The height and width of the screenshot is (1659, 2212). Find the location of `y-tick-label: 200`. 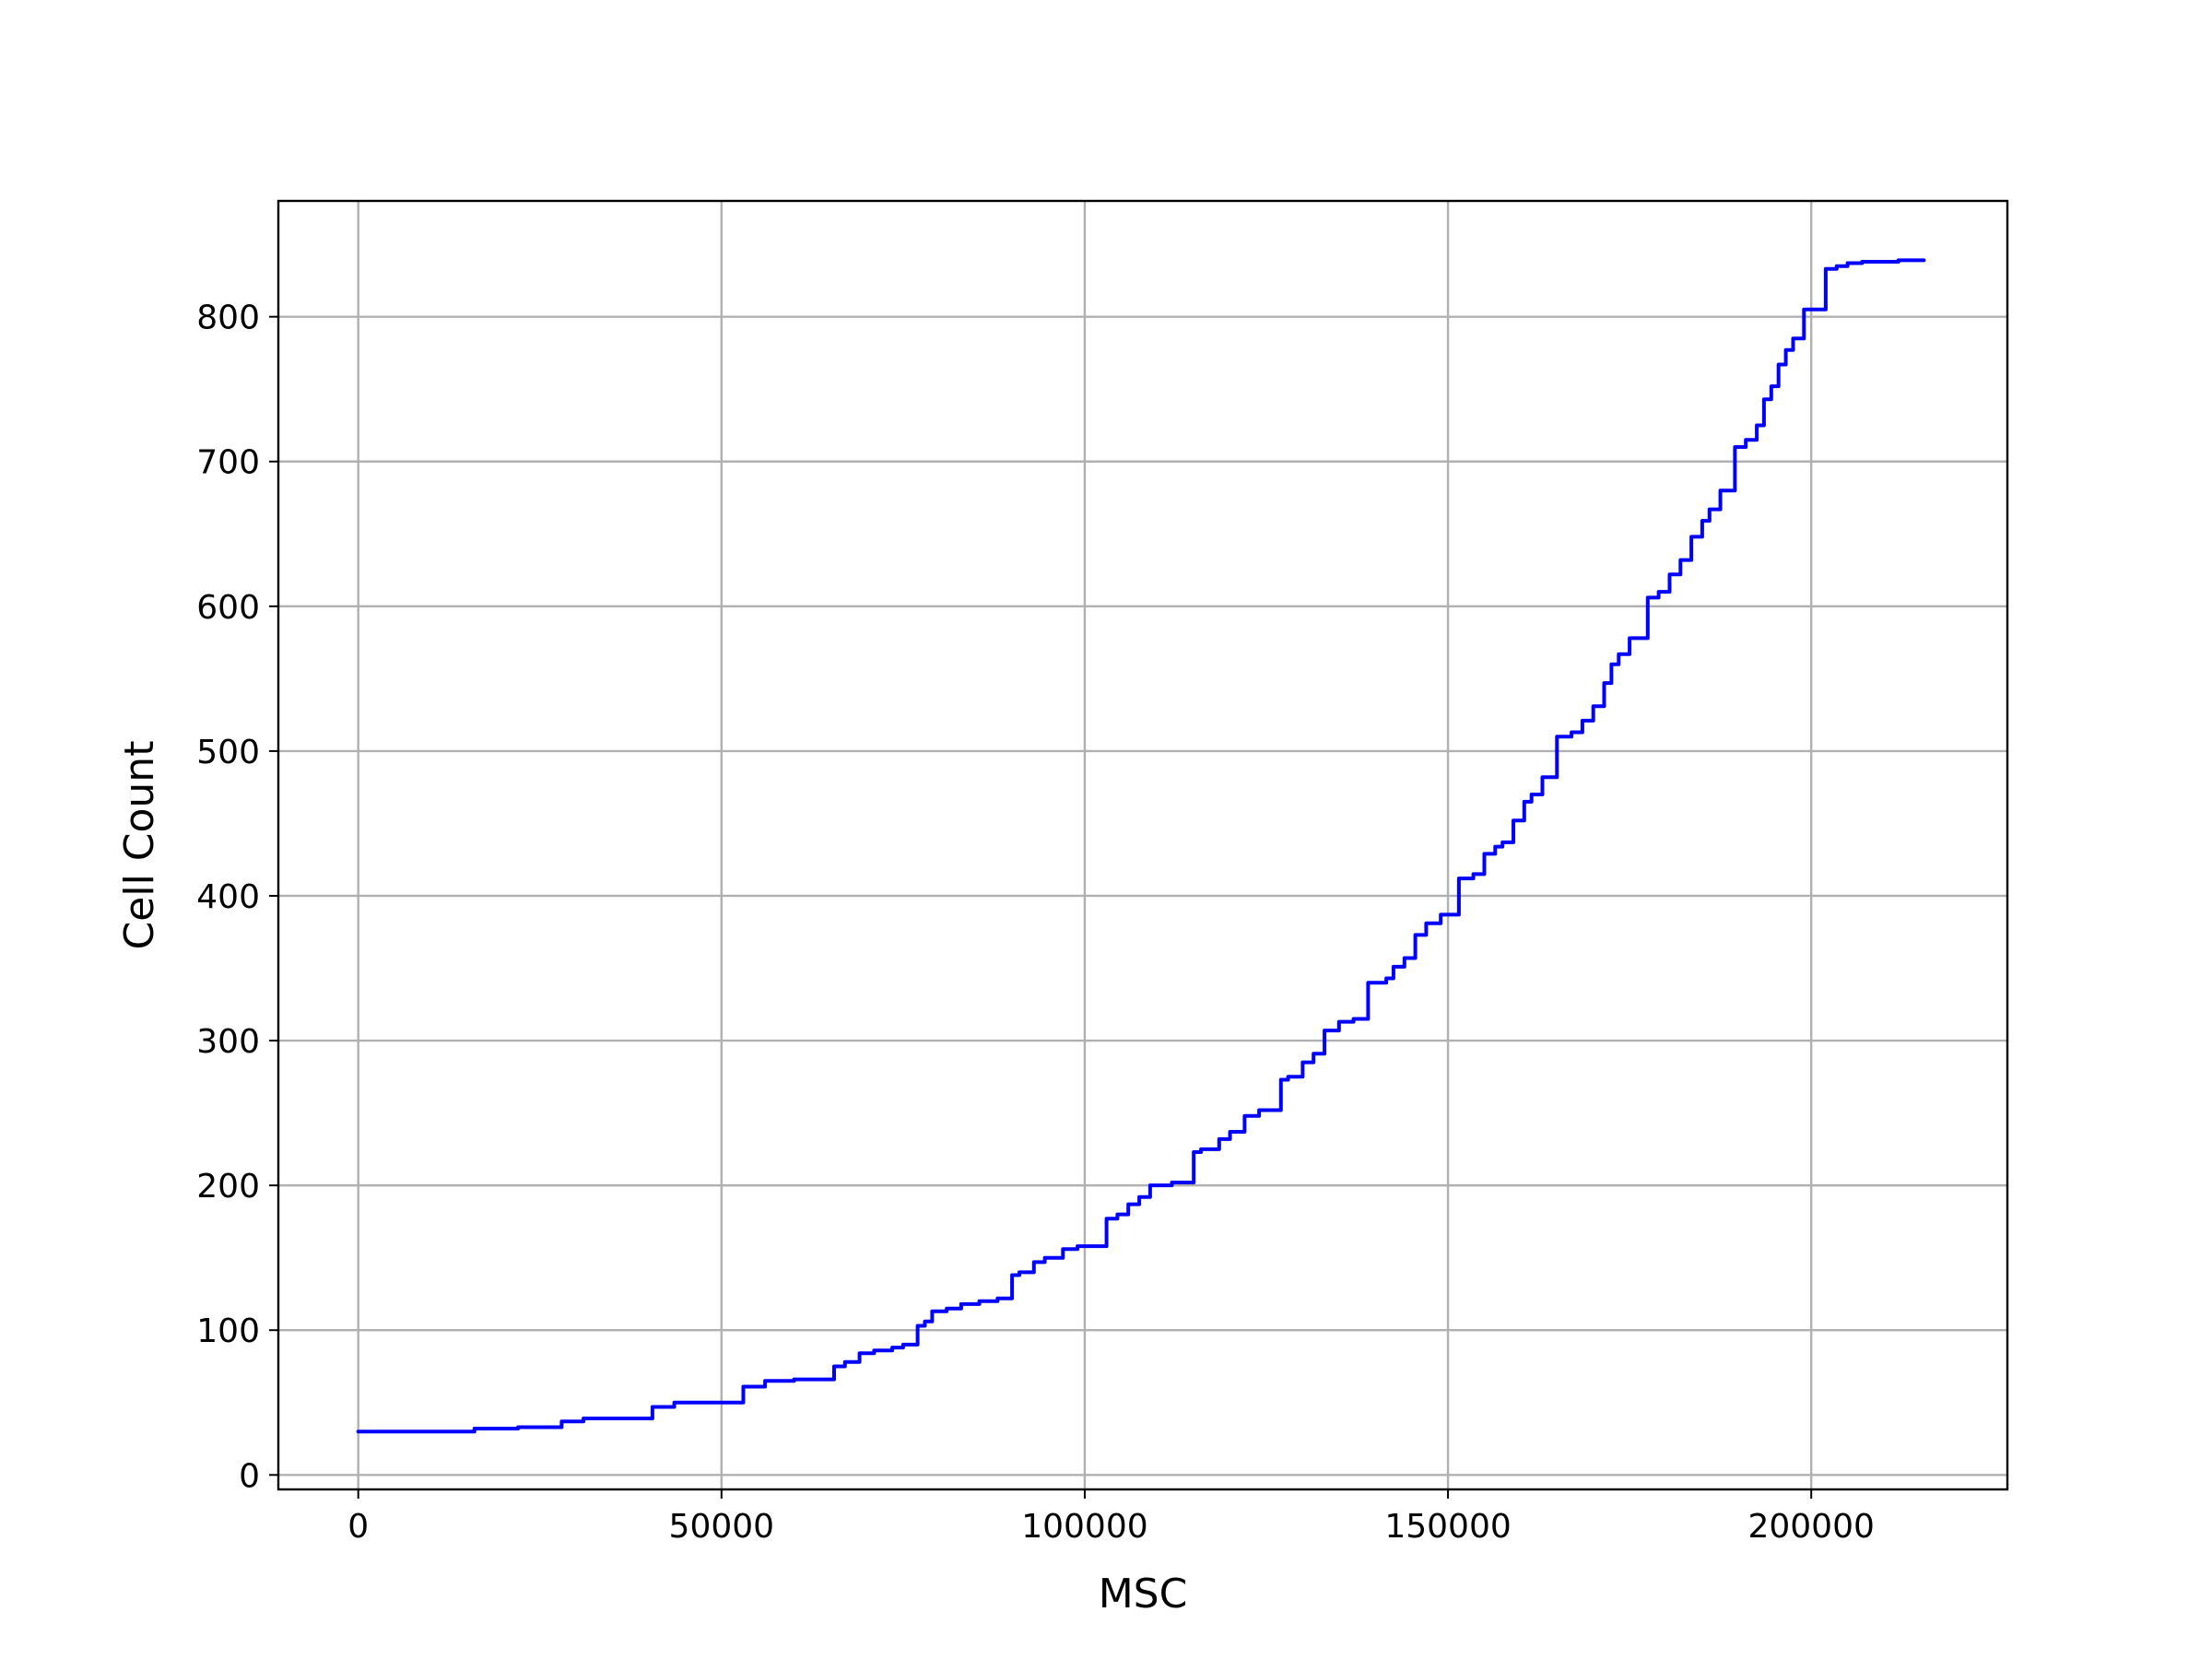

y-tick-label: 200 is located at coordinates (228, 1187).